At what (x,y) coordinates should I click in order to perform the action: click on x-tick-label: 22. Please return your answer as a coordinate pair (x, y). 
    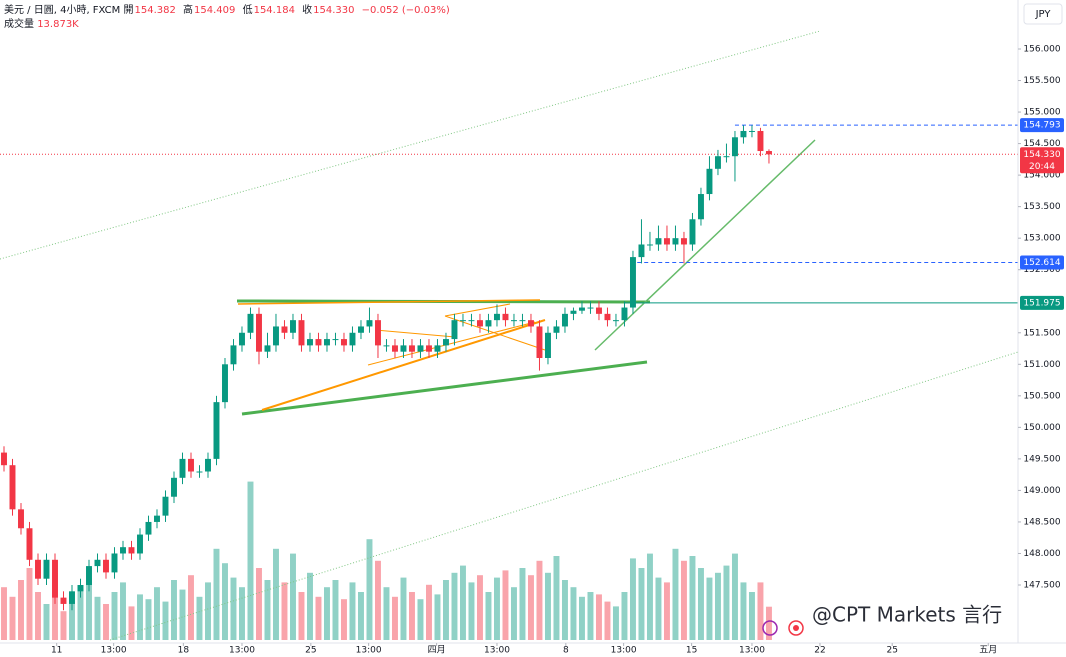
    Looking at the image, I should click on (819, 651).